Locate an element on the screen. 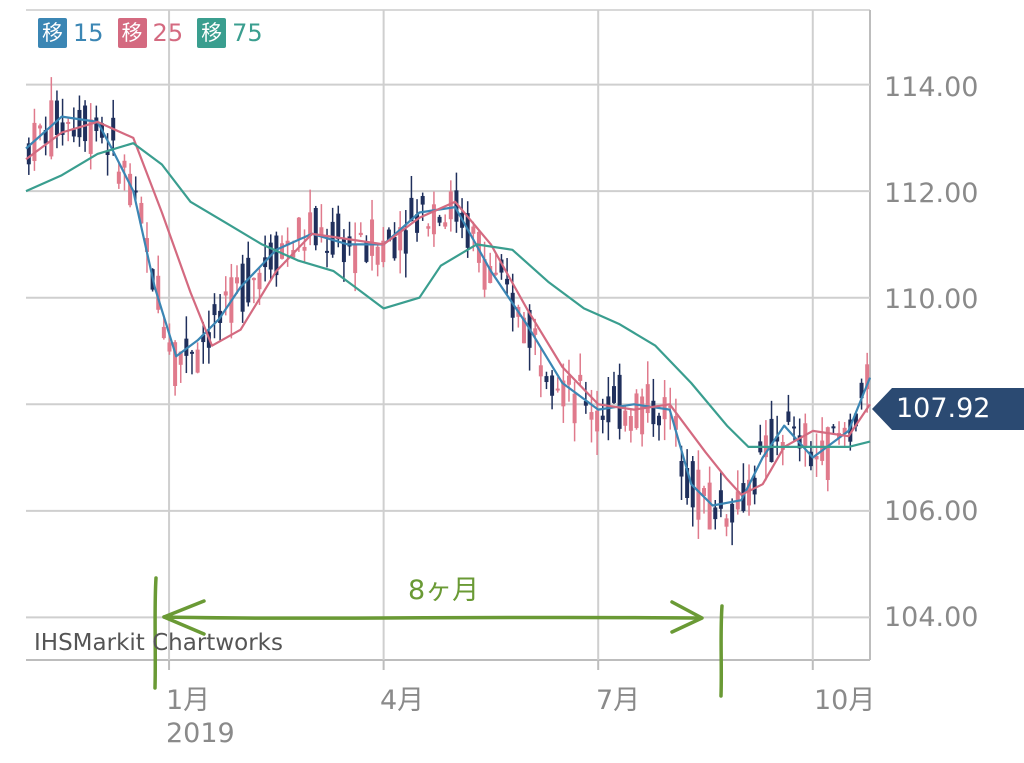 The image size is (1024, 763). legend-ma25: 移 25 is located at coordinates (150, 33).